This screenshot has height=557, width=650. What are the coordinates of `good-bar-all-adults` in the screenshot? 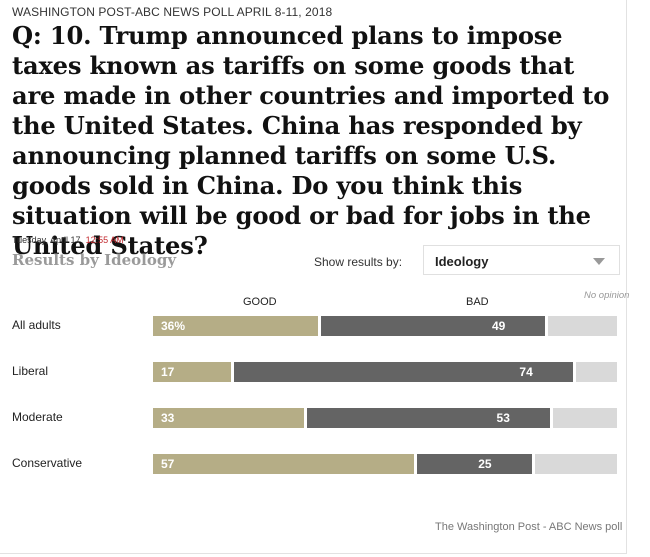 It's located at (235, 326).